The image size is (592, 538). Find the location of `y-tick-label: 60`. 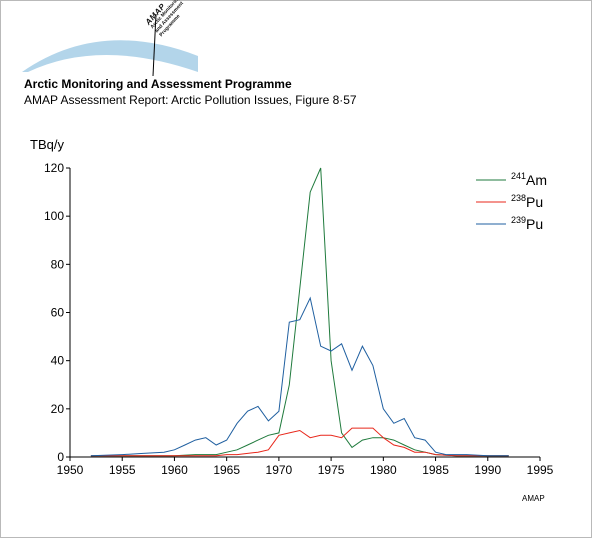

y-tick-label: 60 is located at coordinates (58, 313).